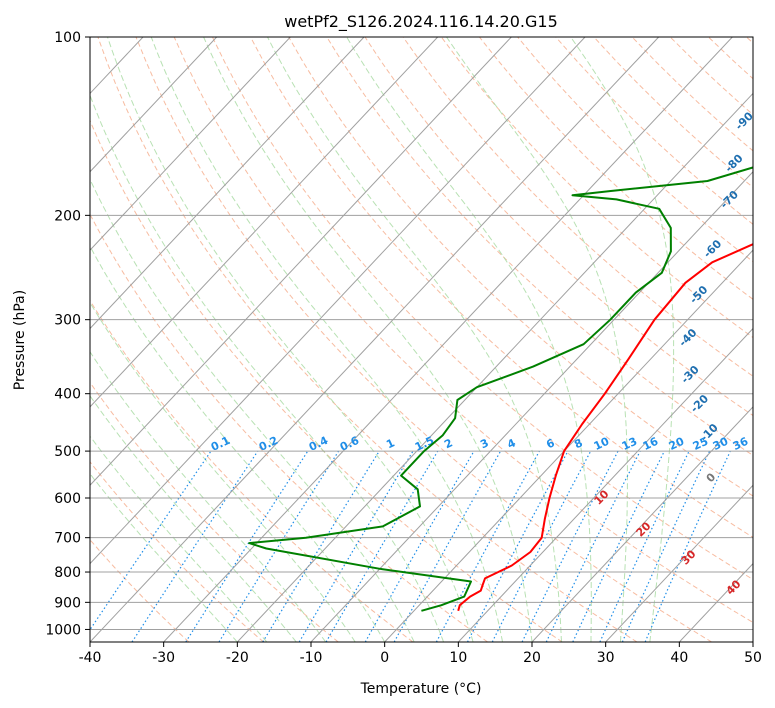 The image size is (775, 708). Describe the element at coordinates (448, 443) in the screenshot. I see `mixing-ratio-label: 2` at that location.